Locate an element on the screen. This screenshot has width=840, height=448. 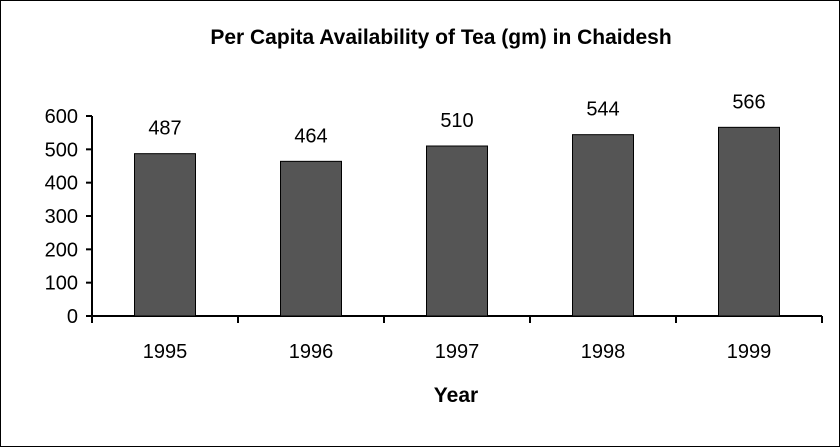
y-axis: 0 100 200 300 400 500 600 is located at coordinates (69, 217).